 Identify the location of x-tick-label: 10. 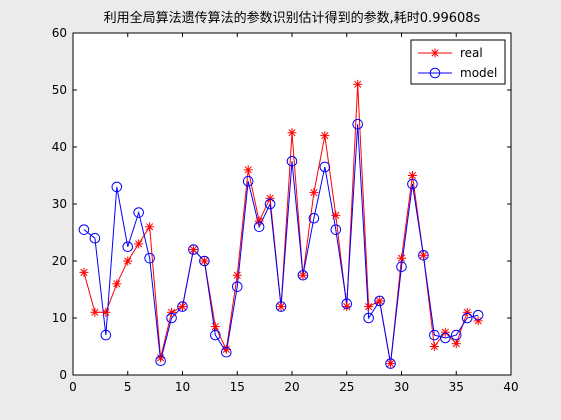
(182, 387).